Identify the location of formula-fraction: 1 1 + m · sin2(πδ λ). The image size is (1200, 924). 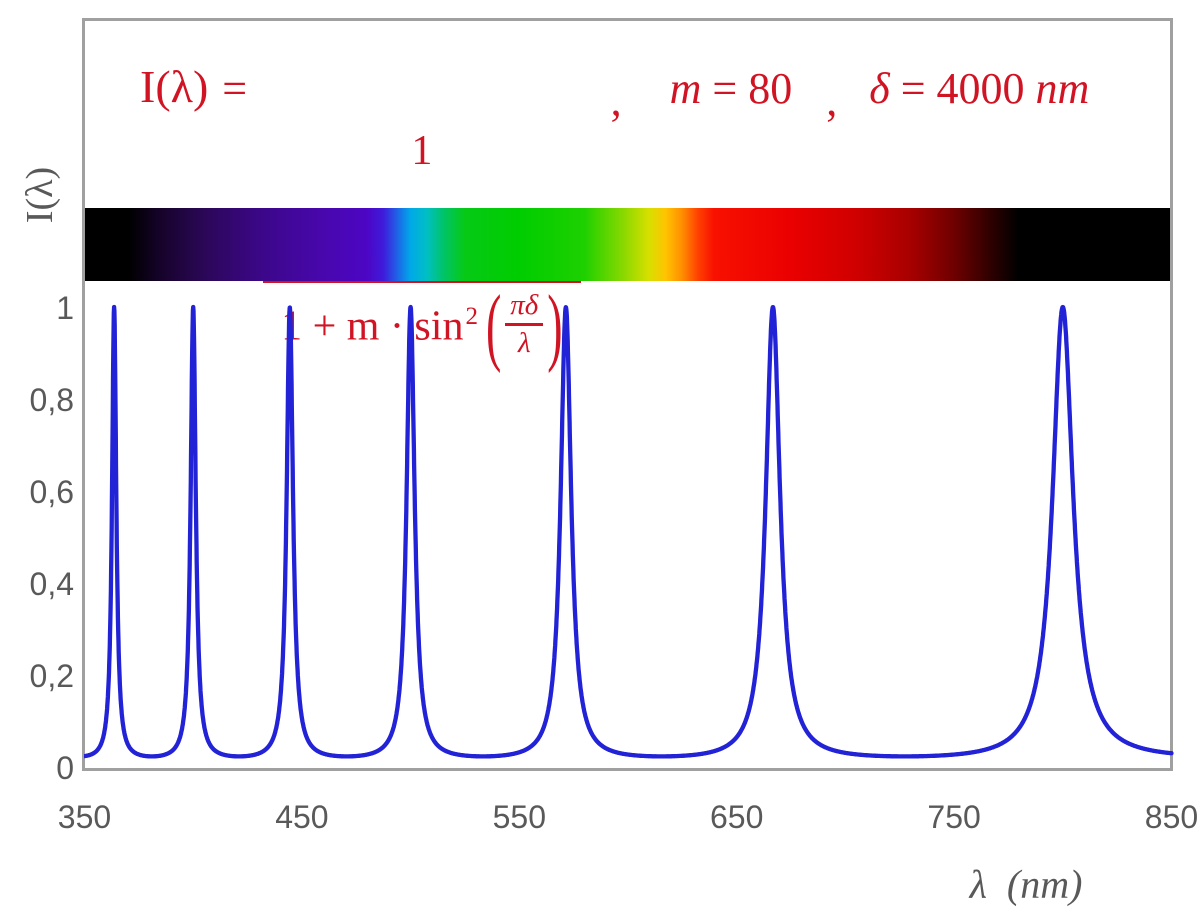
(422, 246).